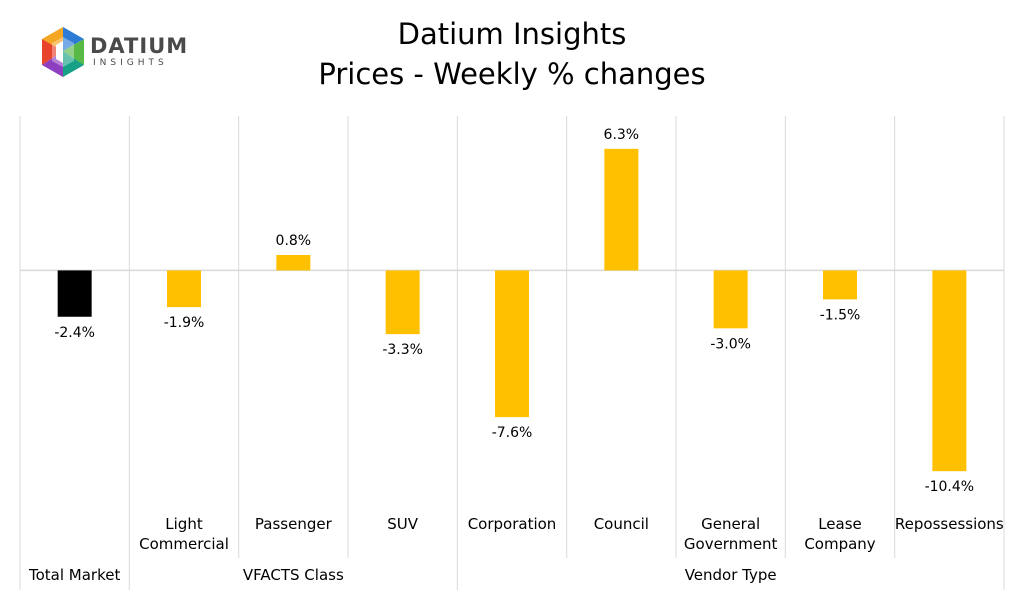  I want to click on bar-value-label: -1.9%, so click(184, 323).